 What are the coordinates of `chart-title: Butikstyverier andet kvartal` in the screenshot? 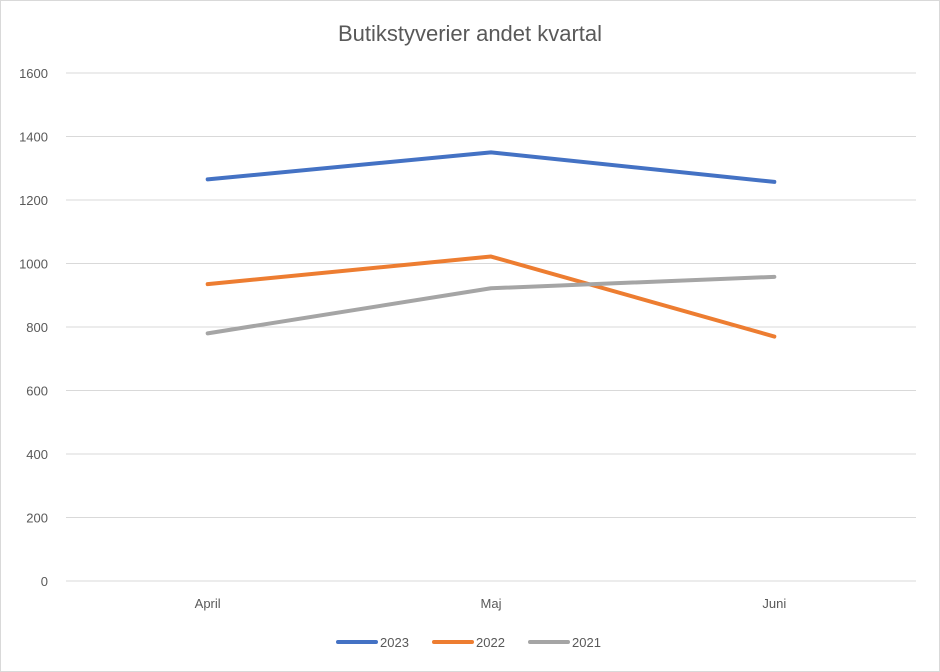 It's located at (470, 33).